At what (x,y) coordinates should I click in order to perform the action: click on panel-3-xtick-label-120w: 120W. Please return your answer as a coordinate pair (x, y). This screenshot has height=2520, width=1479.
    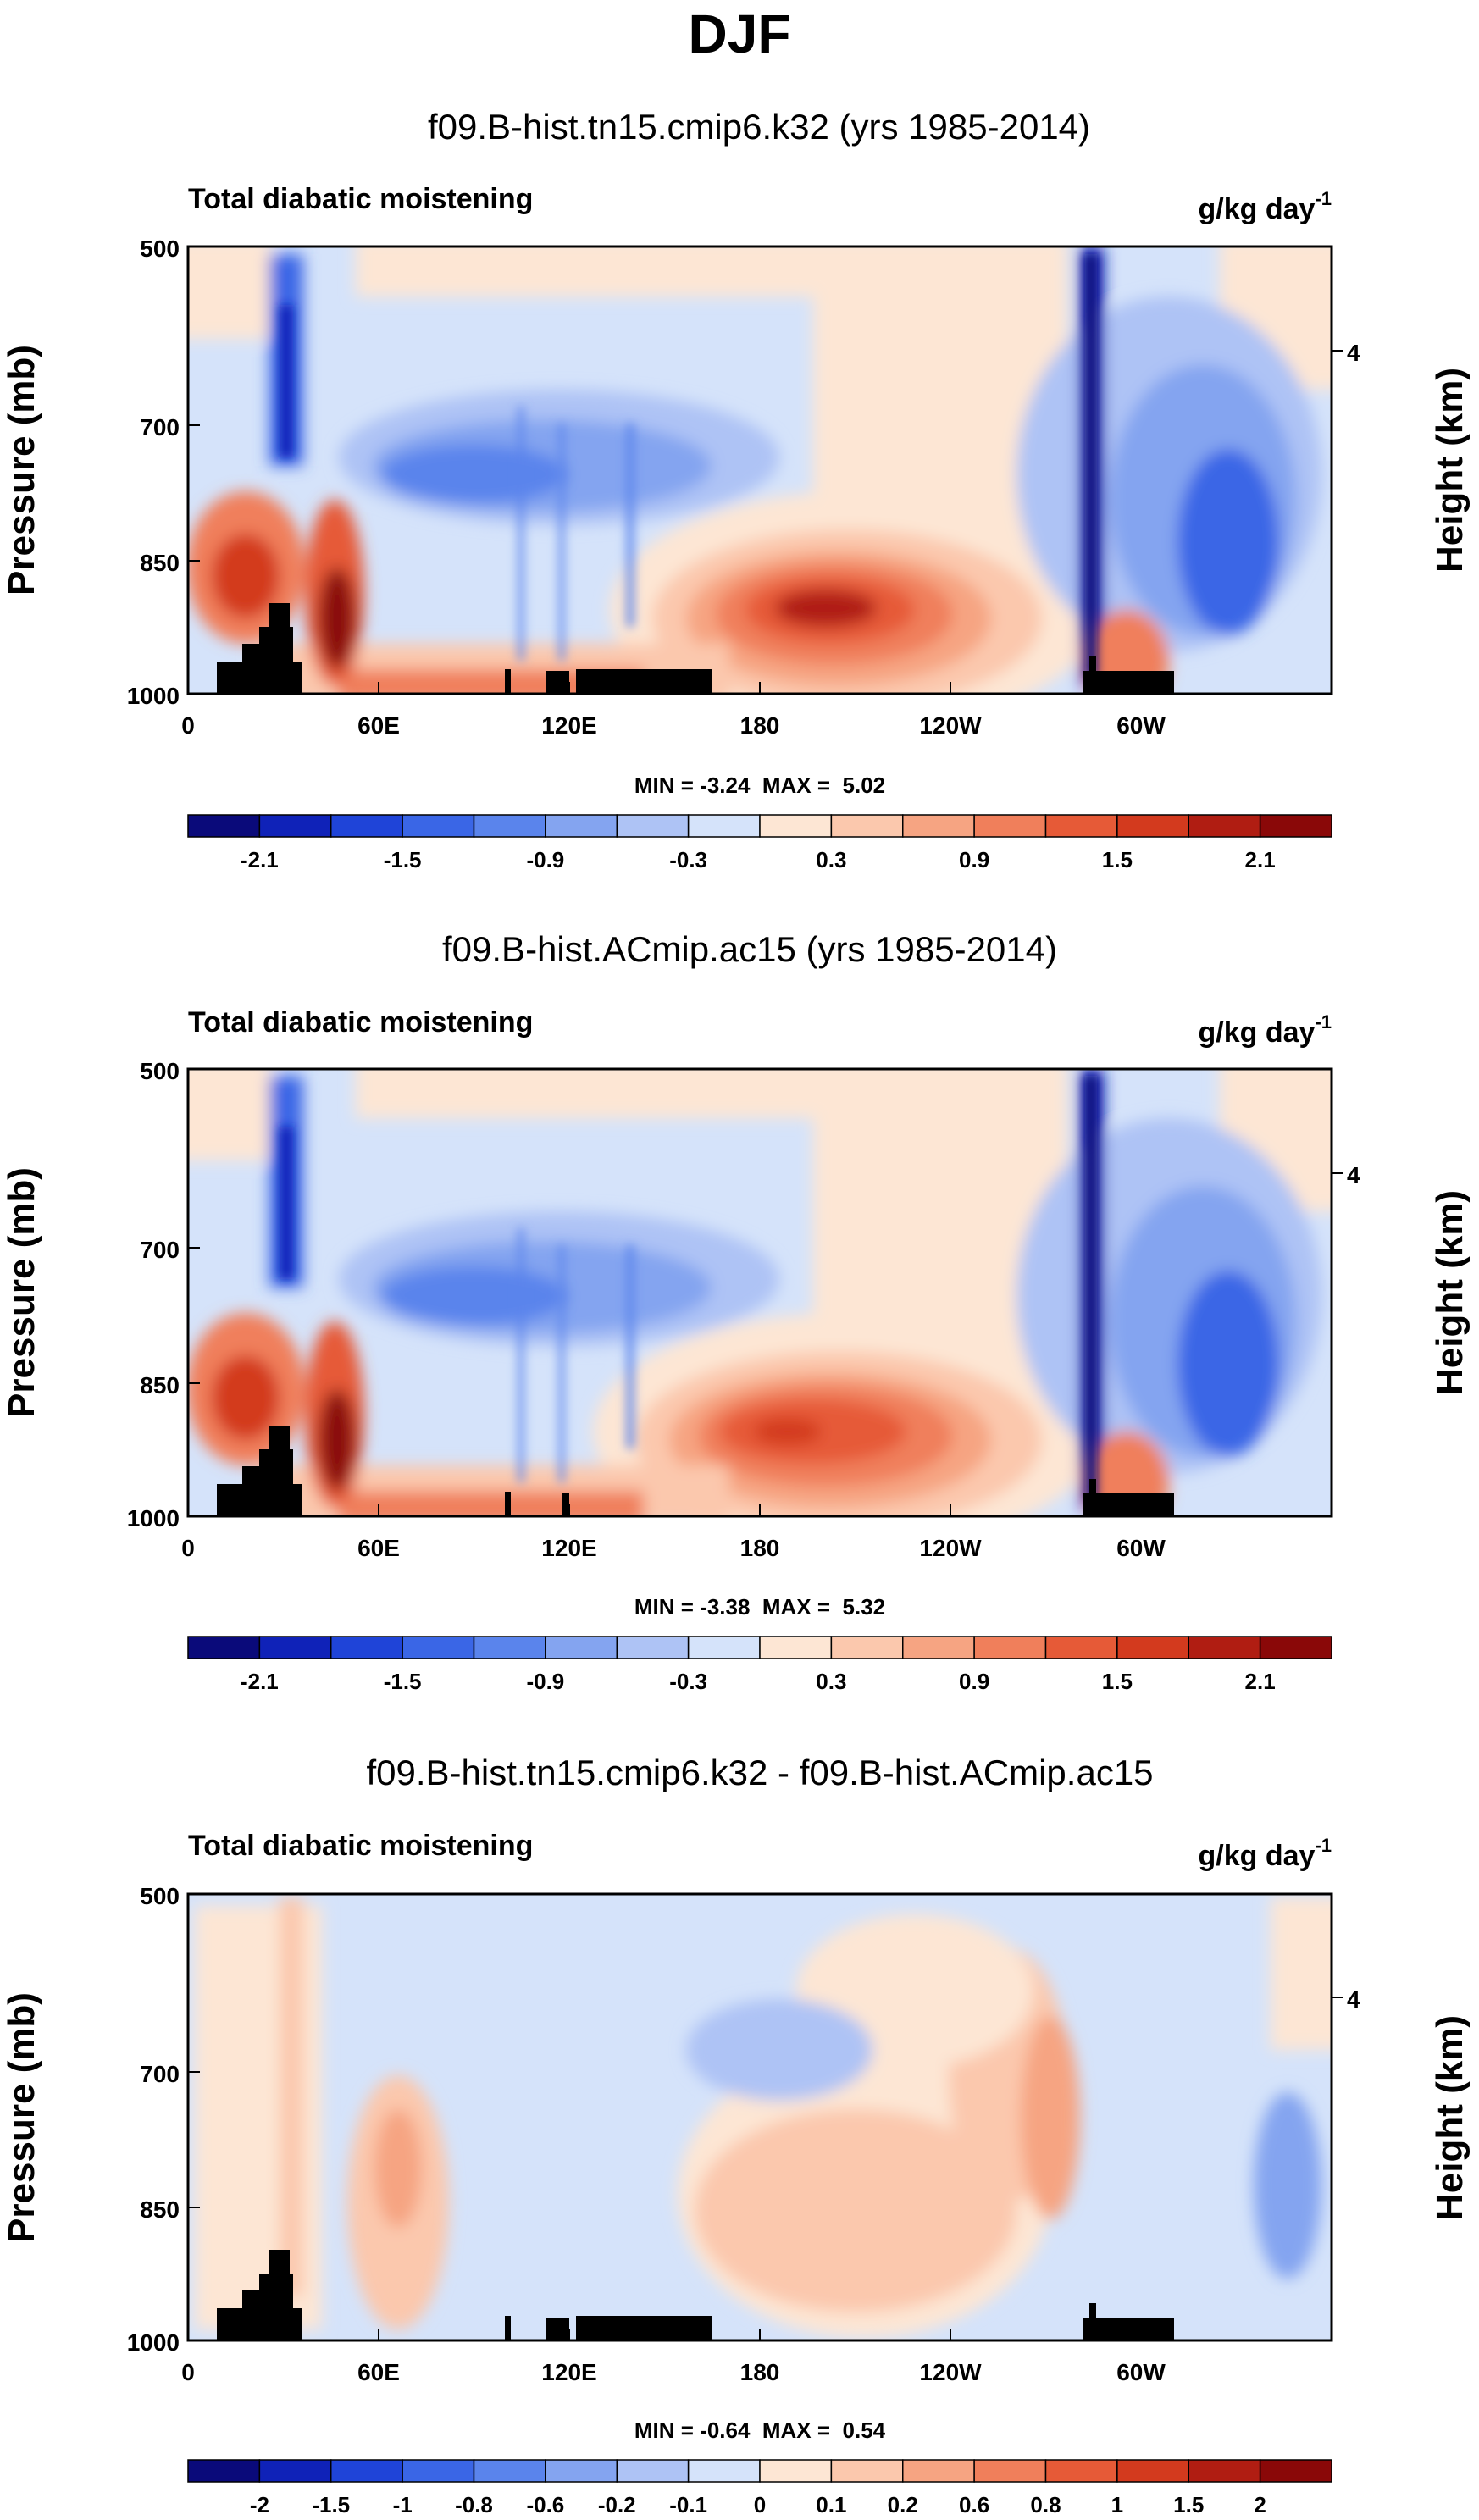
    Looking at the image, I should click on (950, 2372).